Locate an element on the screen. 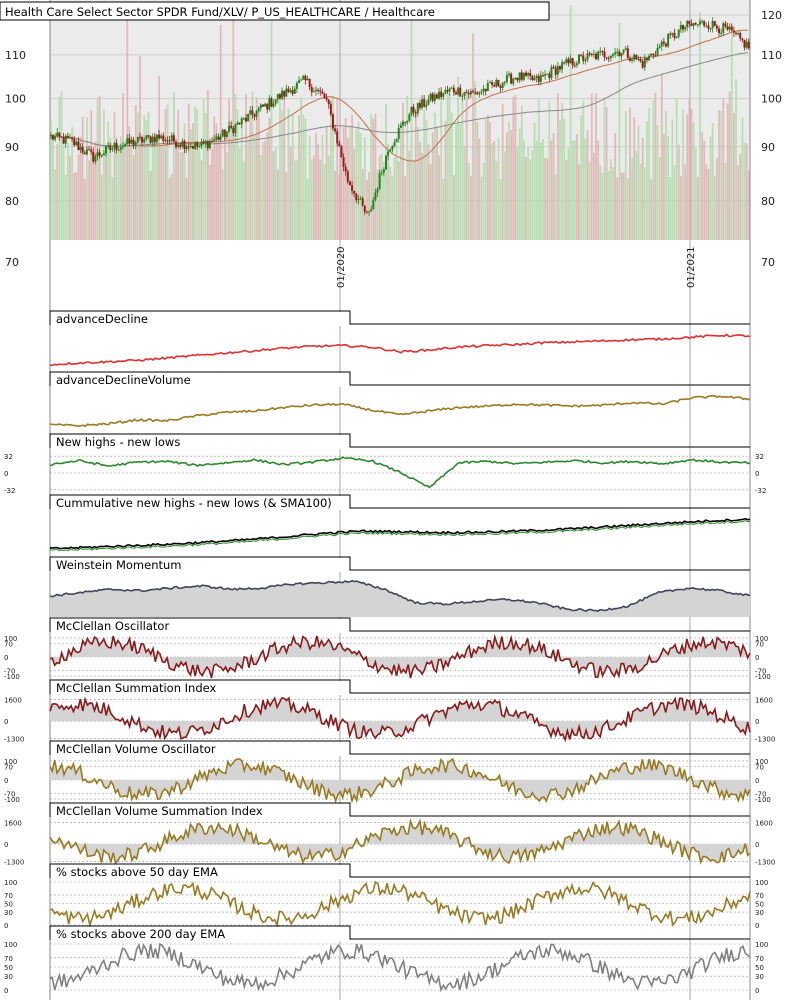 This screenshot has height=1000, width=800. panel-series-line is located at coordinates (400, 533).